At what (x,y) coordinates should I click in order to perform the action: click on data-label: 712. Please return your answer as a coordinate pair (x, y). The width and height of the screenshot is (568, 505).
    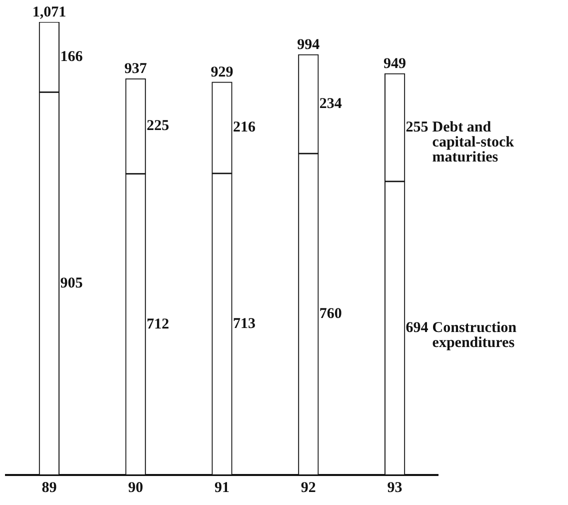
    Looking at the image, I should click on (158, 324).